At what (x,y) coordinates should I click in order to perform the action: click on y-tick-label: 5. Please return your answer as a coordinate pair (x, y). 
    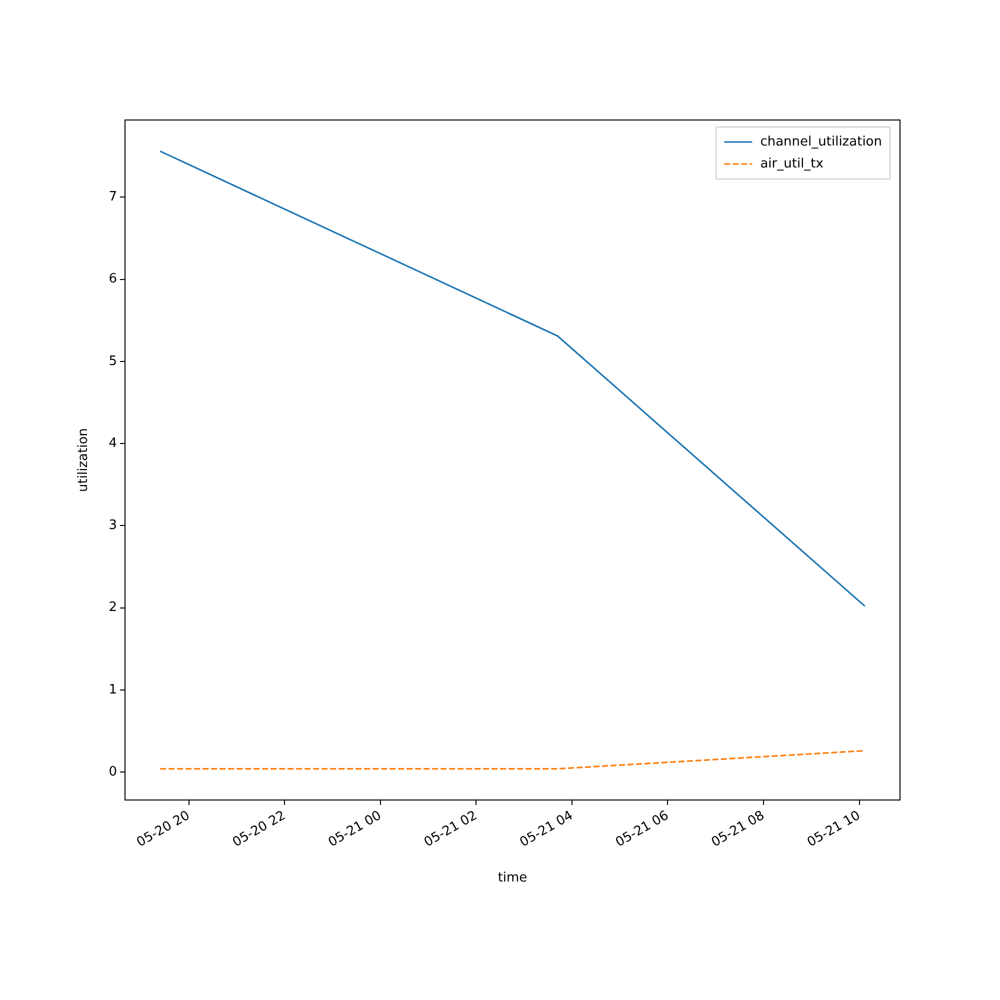
    Looking at the image, I should click on (112, 361).